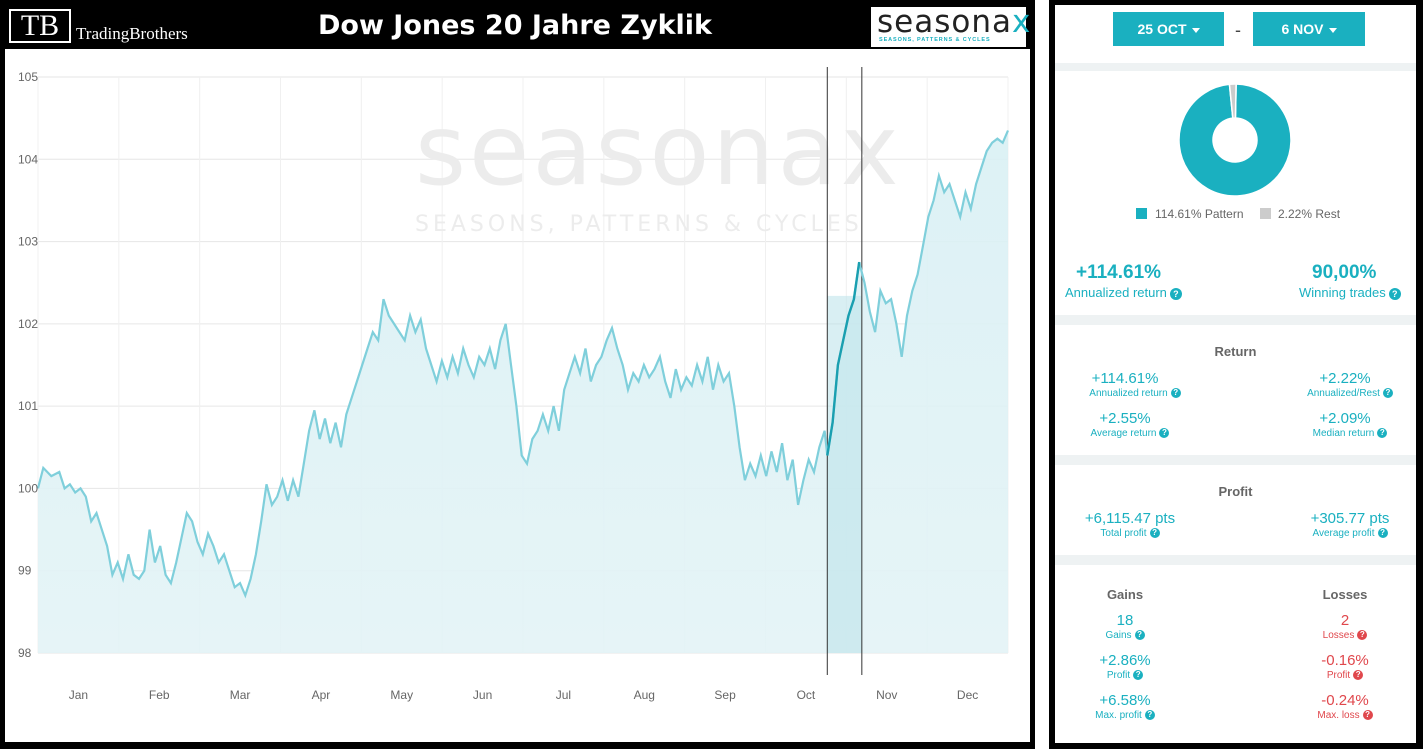 The height and width of the screenshot is (749, 1423). Describe the element at coordinates (725, 695) in the screenshot. I see `x-tick-label: Sep` at that location.